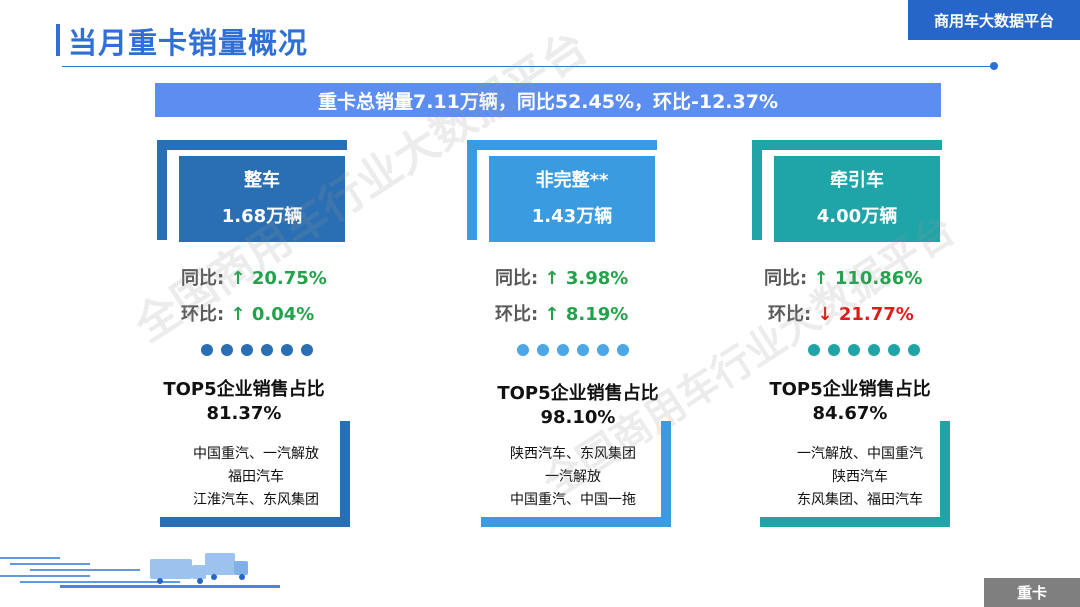 The height and width of the screenshot is (607, 1080). Describe the element at coordinates (597, 314) in the screenshot. I see `mom-value: 8.19%` at that location.